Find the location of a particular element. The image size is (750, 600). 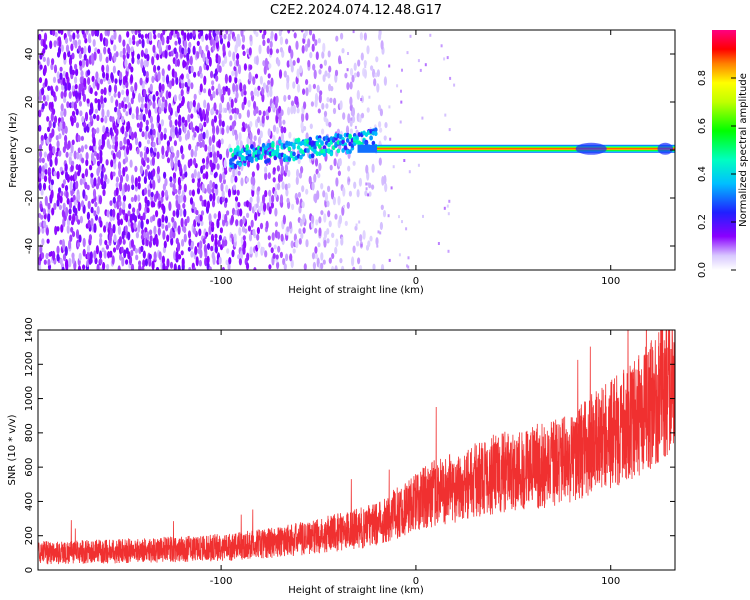

y-tick-label: 0 is located at coordinates (29, 150).